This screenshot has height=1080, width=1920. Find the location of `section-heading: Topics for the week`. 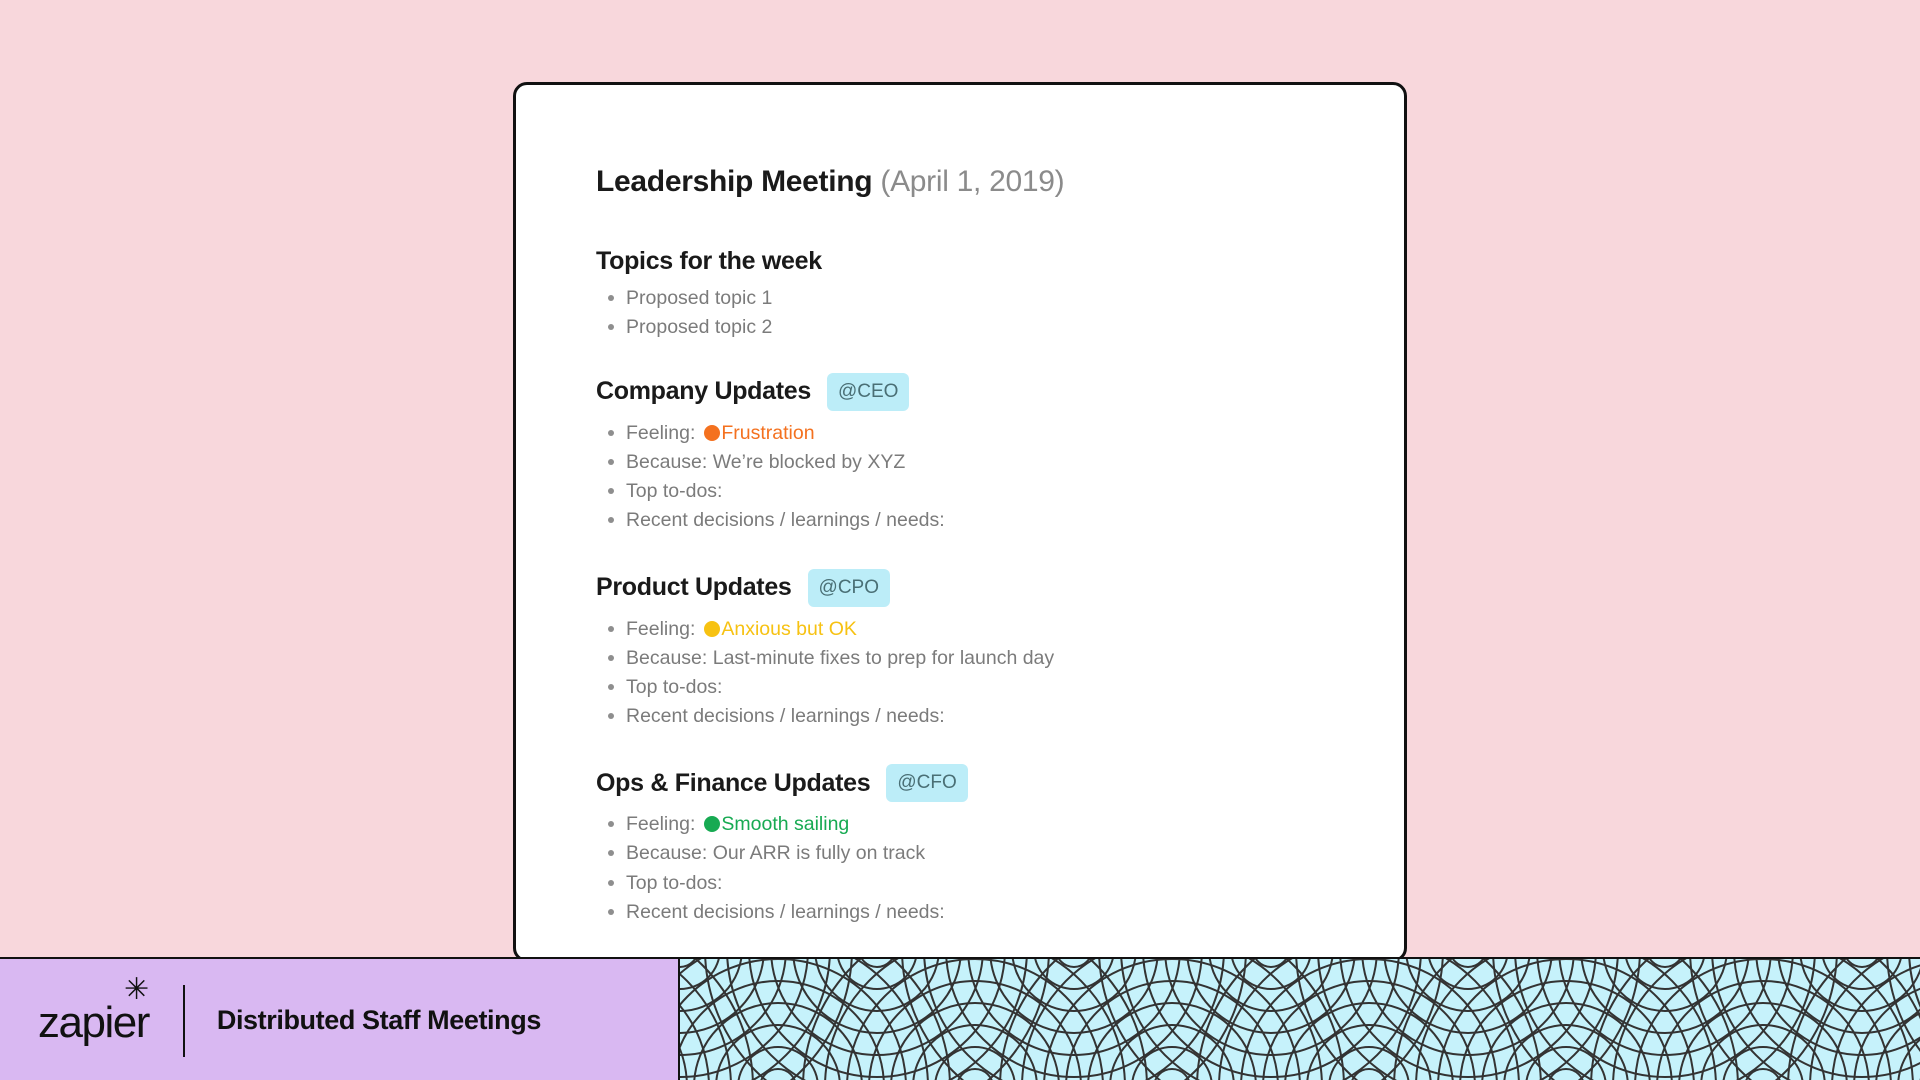

section-heading: Topics for the week is located at coordinates (709, 260).